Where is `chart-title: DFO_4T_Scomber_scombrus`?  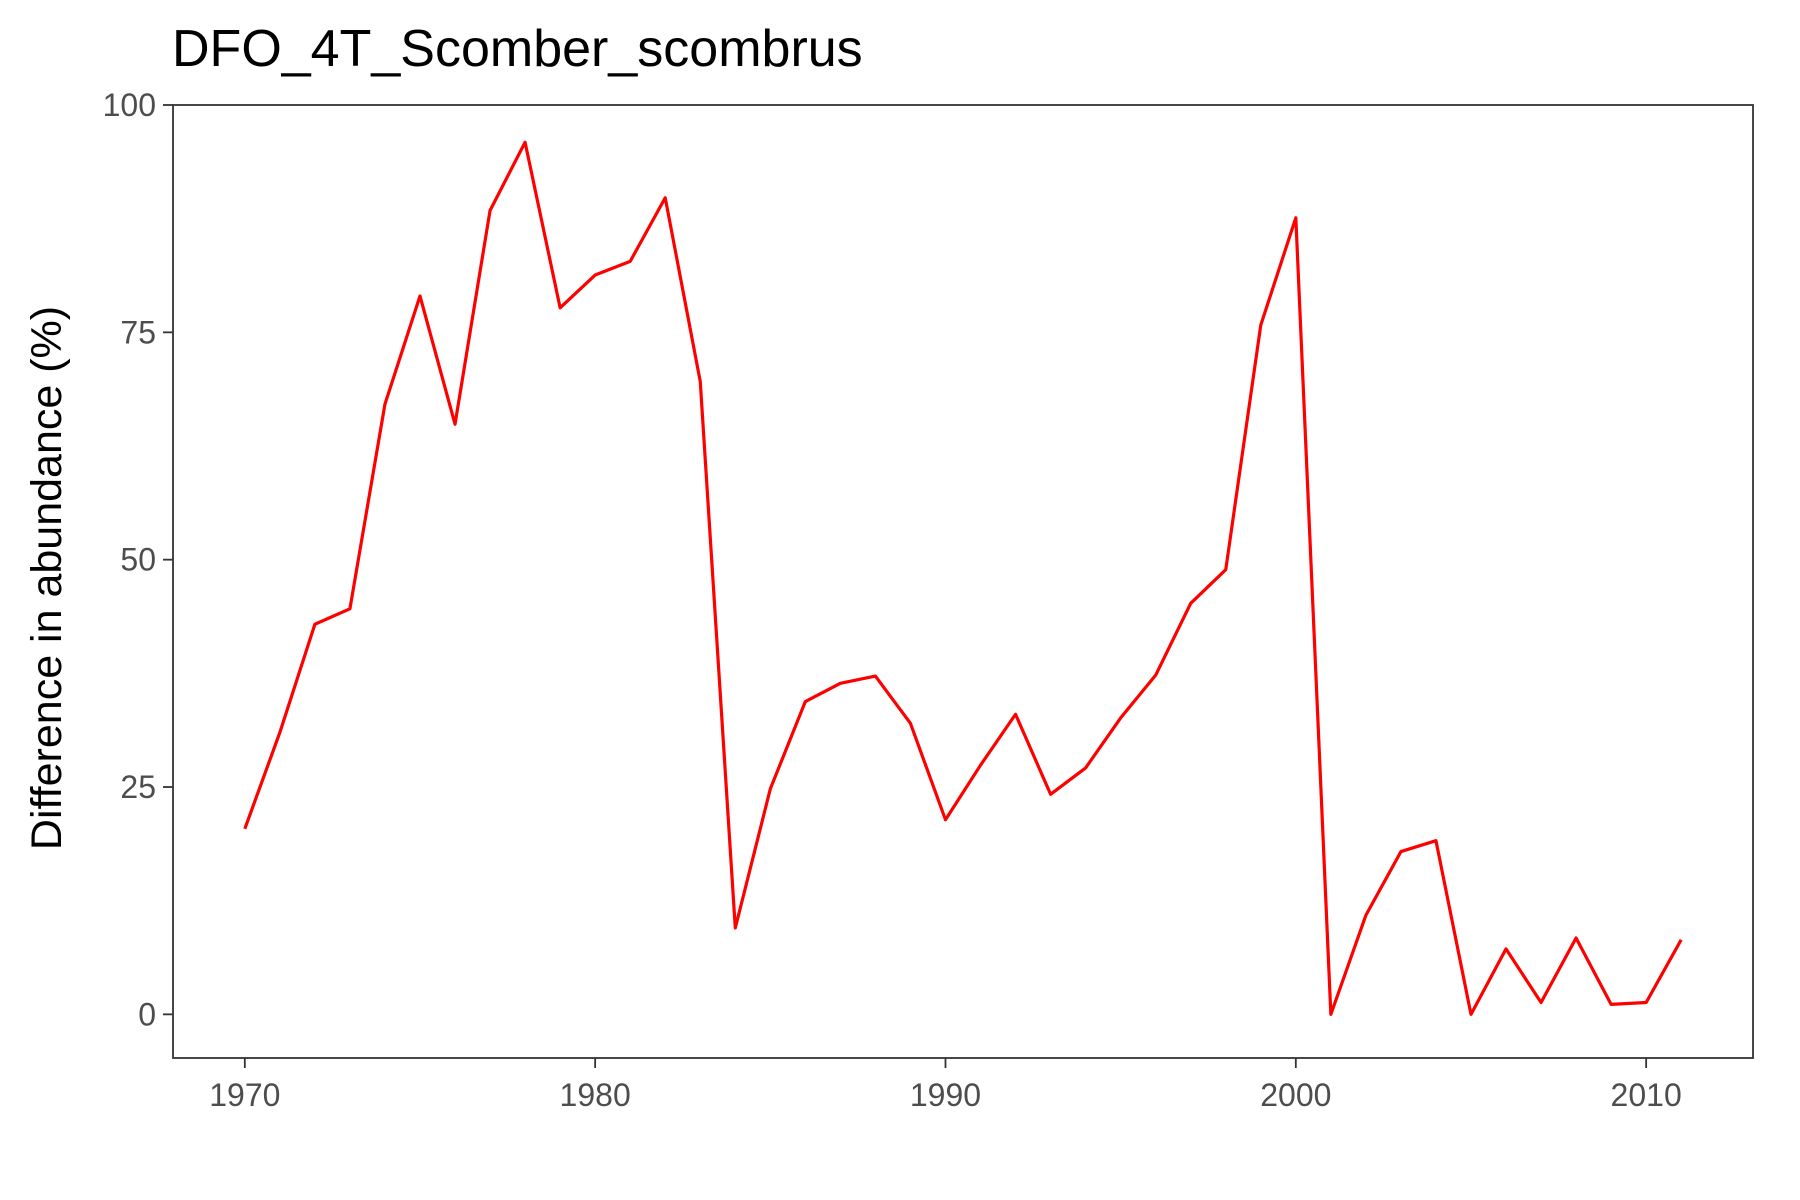 chart-title: DFO_4T_Scomber_scombrus is located at coordinates (517, 49).